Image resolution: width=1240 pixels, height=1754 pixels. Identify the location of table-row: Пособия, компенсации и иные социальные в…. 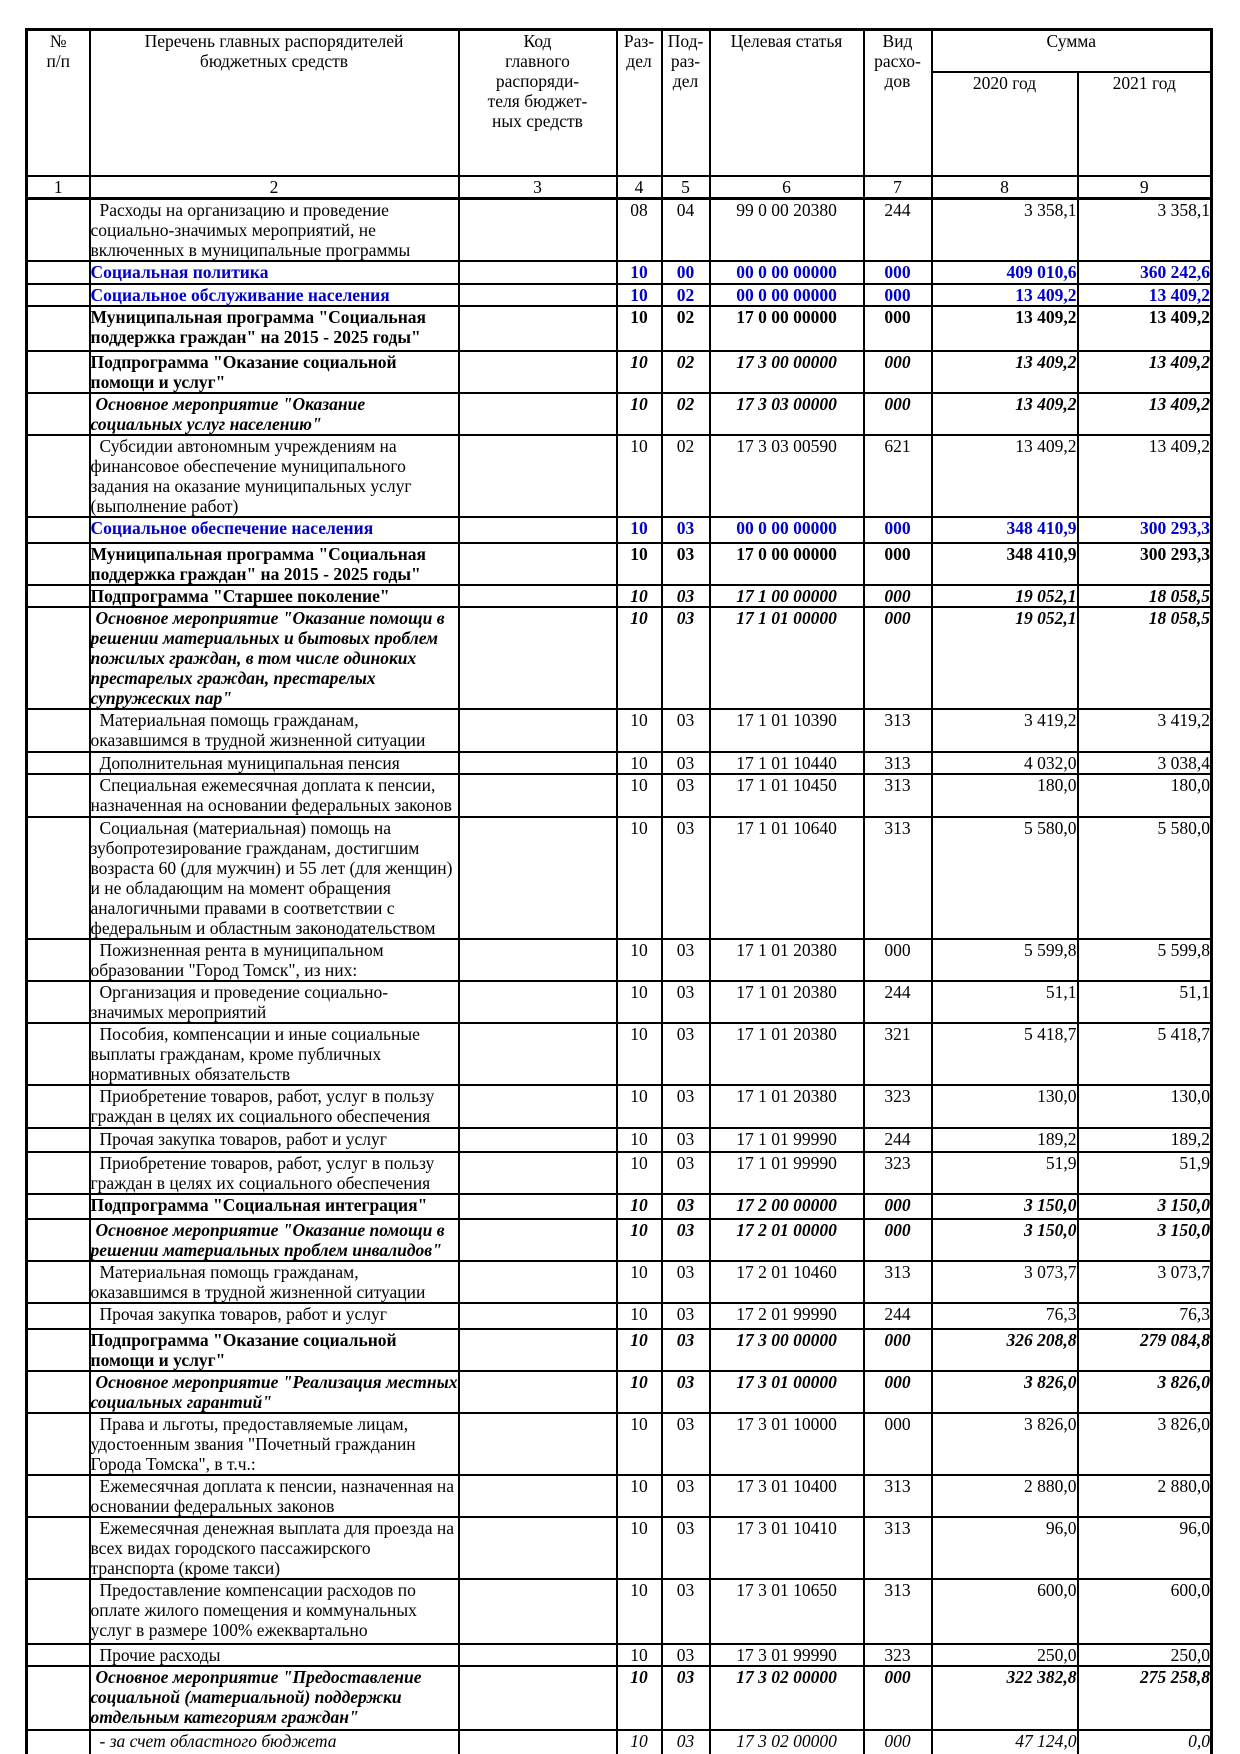
(619, 1053).